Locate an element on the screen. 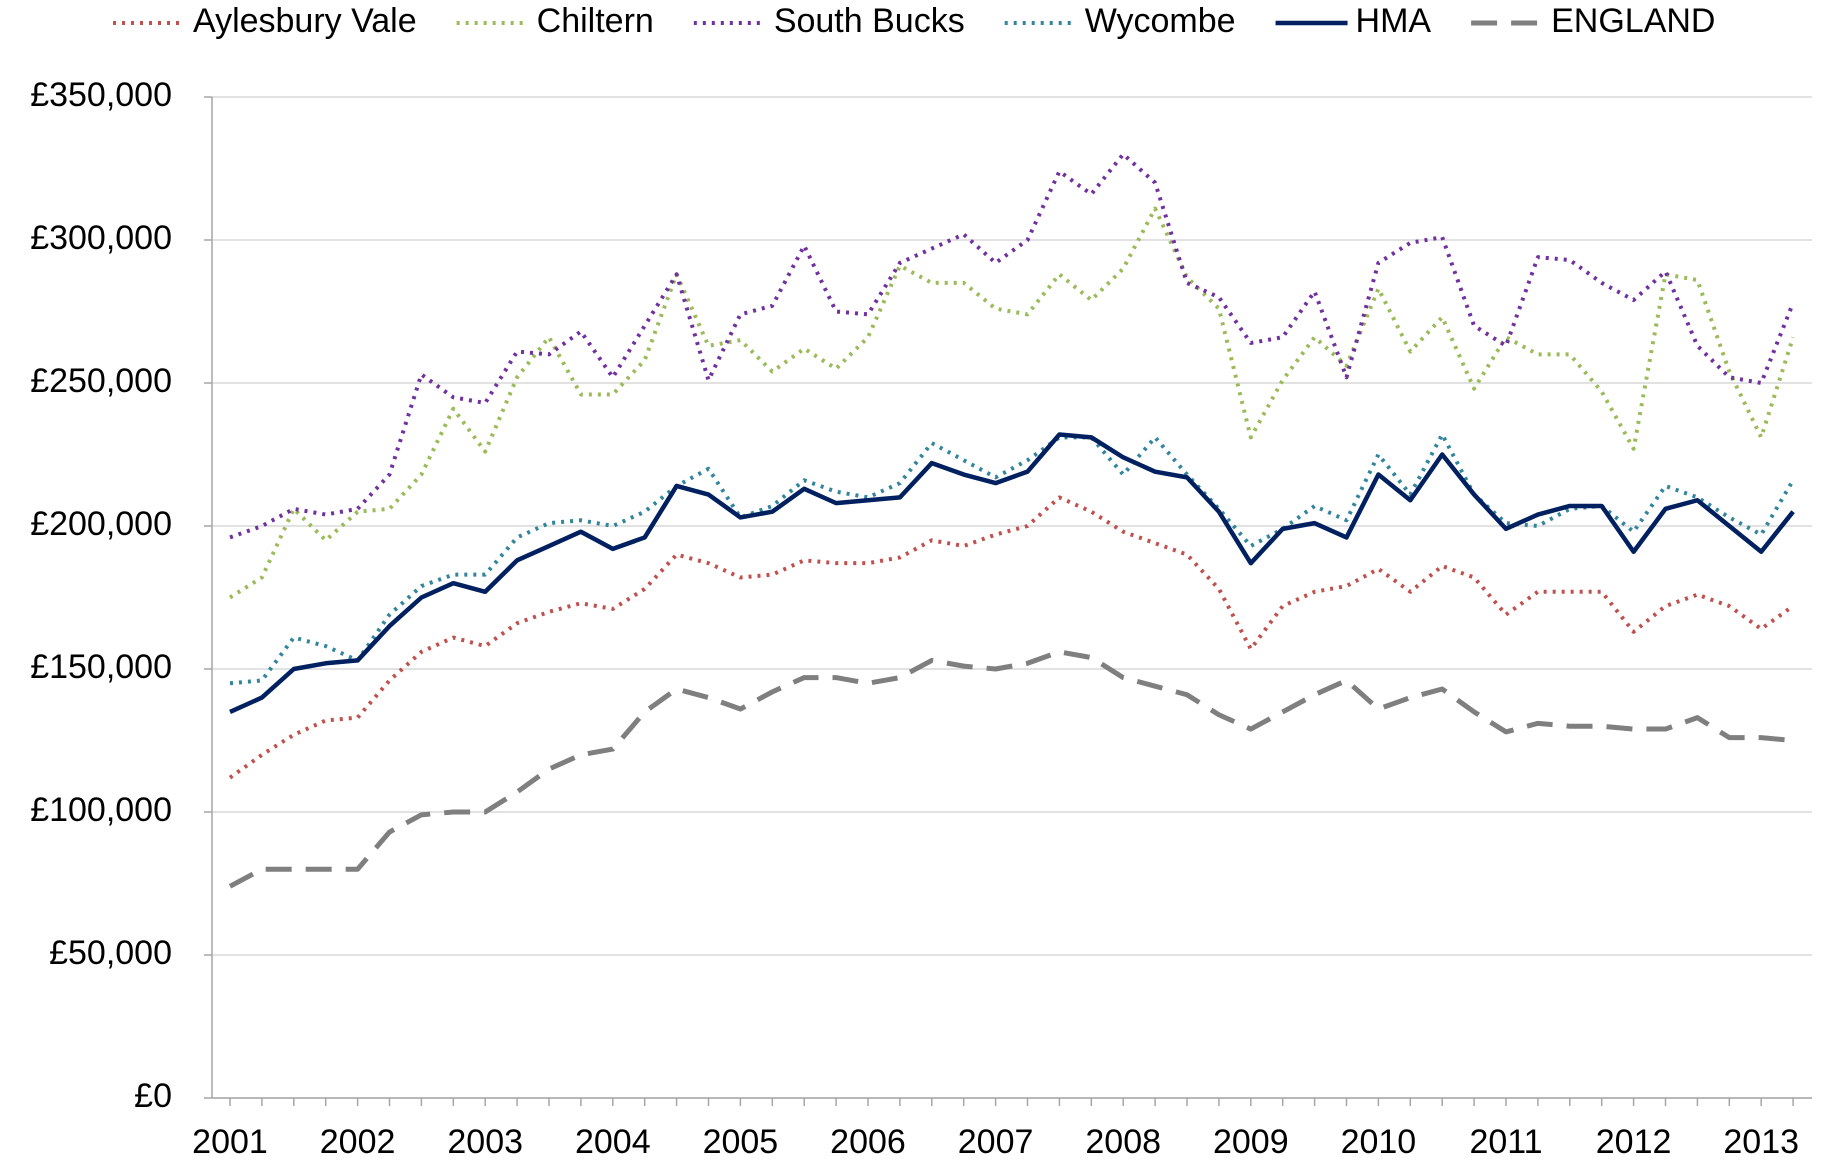 The width and height of the screenshot is (1821, 1168). legend-label: Wycombe is located at coordinates (1160, 21).